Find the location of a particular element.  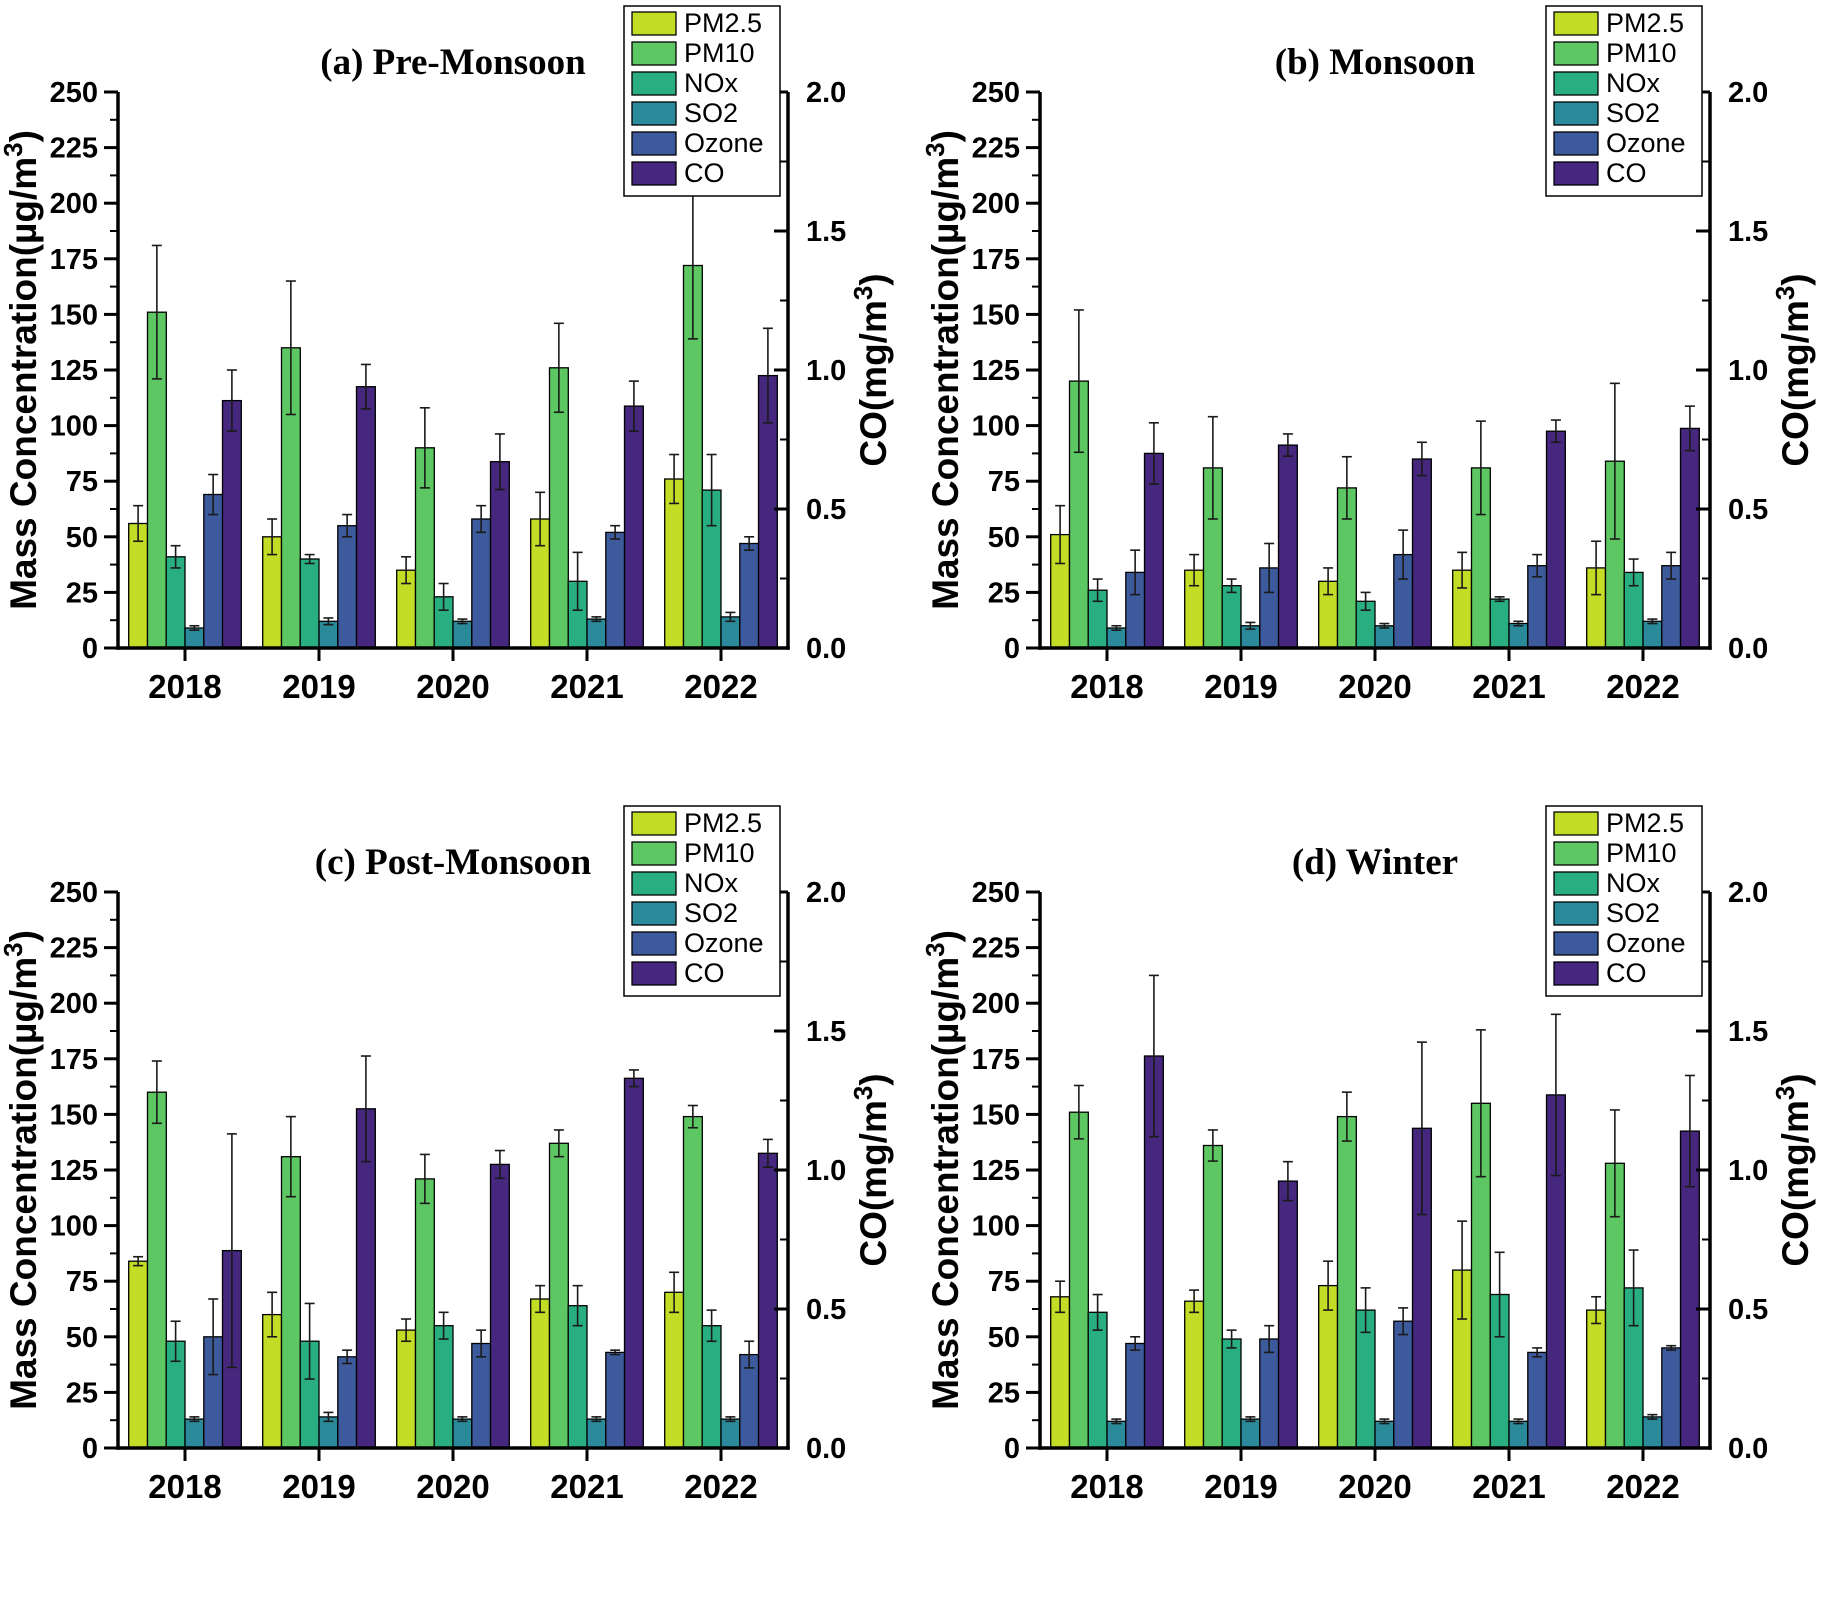

right-tick-label: 2.0 is located at coordinates (826, 893).